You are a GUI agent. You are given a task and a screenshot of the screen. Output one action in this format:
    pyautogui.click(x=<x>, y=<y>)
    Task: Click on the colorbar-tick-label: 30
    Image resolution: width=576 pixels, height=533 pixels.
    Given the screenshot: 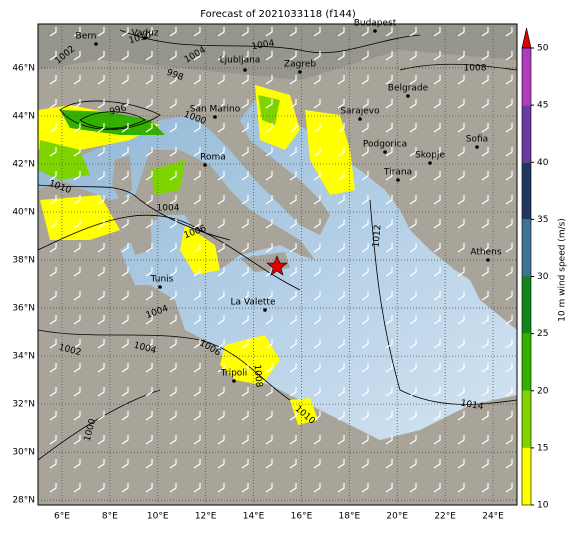 What is the action you would take?
    pyautogui.click(x=543, y=277)
    